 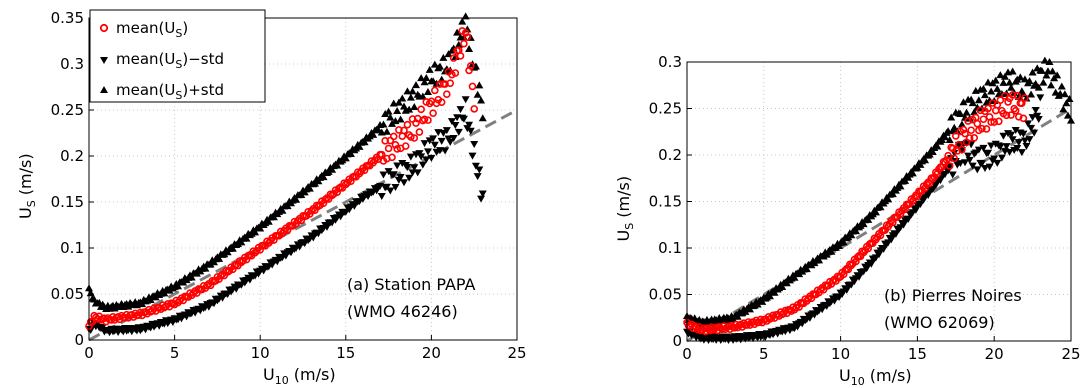 What do you see at coordinates (939, 322) in the screenshot?
I see `annotation-right-line2: (WMO 62069)` at bounding box center [939, 322].